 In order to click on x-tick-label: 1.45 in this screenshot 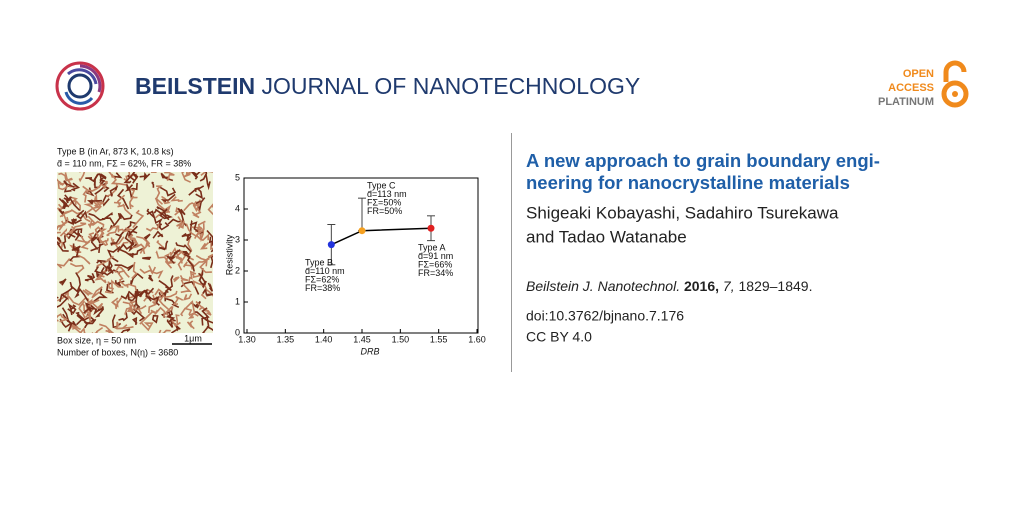, I will do `click(362, 339)`.